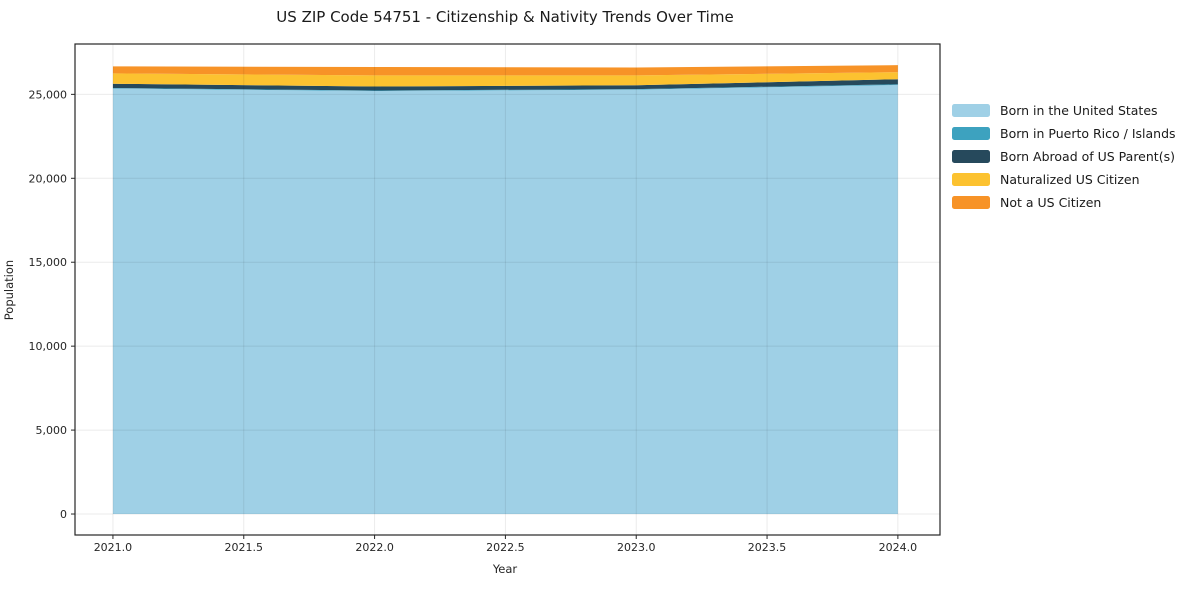 This screenshot has width=1189, height=590. Describe the element at coordinates (1079, 110) in the screenshot. I see `legend-label: Born in the United States` at that location.